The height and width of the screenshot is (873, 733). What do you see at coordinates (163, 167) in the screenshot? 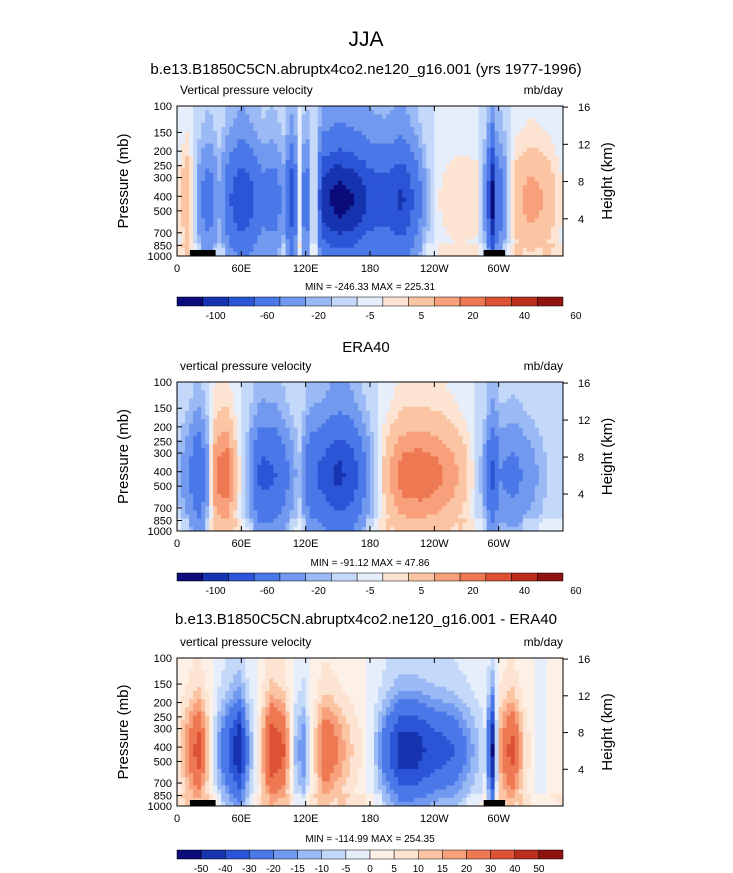
I see `y-tick-label: 250` at bounding box center [163, 167].